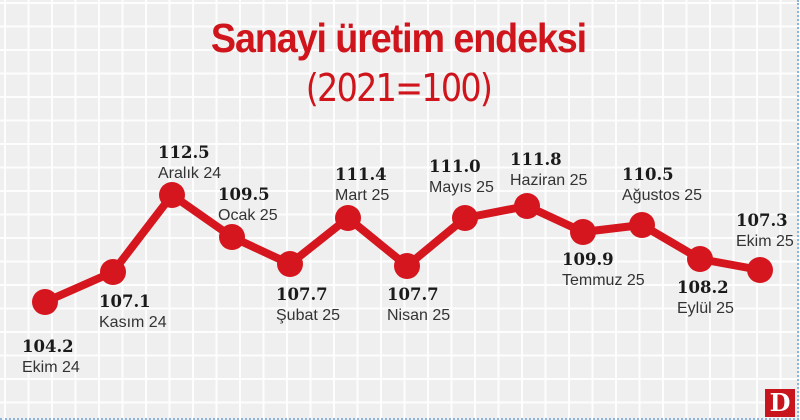 The image size is (800, 420). Describe the element at coordinates (133, 322) in the screenshot. I see `data-category-label: Kasım 24` at that location.